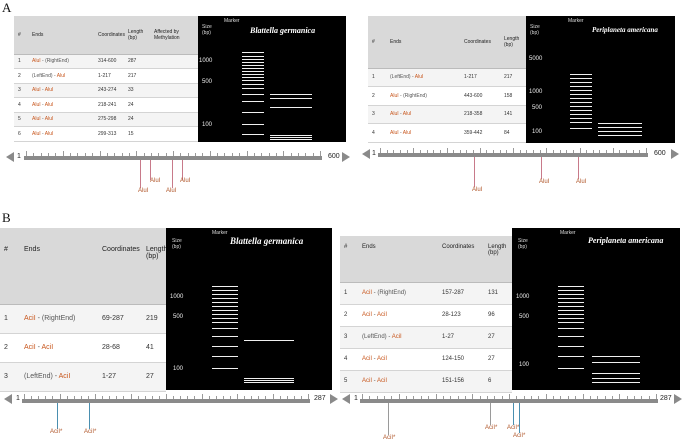 This screenshot has width=685, height=448. I want to click on table-row: 1 AluI - (RightEnd) 314-600 287, so click(106, 61).